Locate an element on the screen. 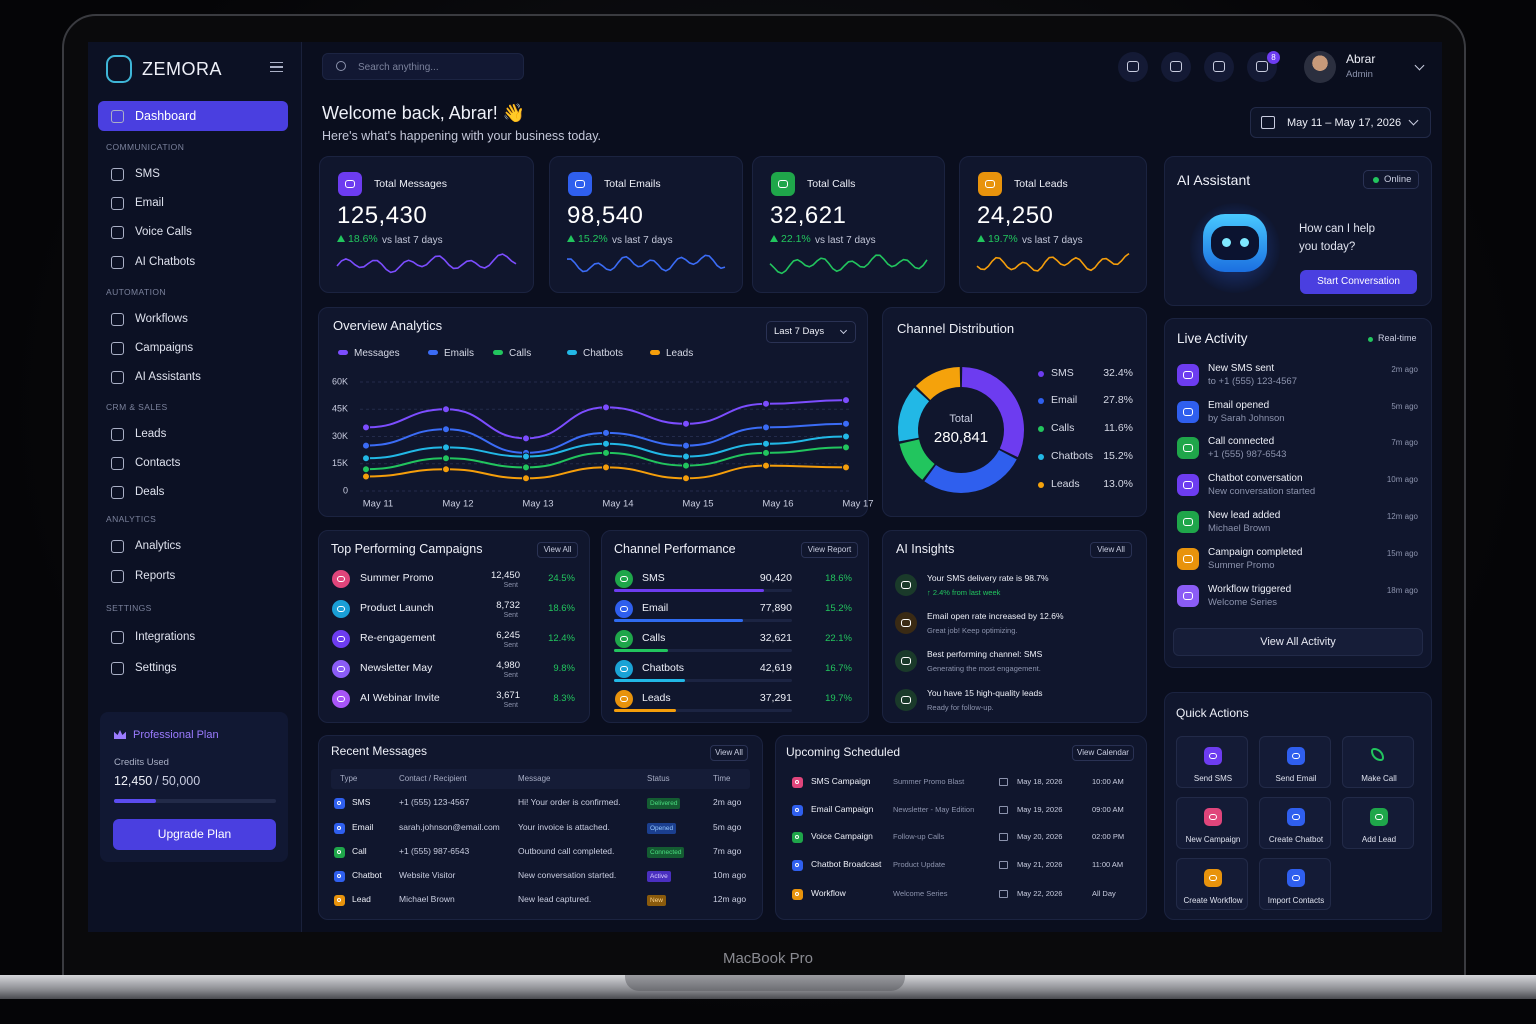  channel-bar is located at coordinates (641, 650).